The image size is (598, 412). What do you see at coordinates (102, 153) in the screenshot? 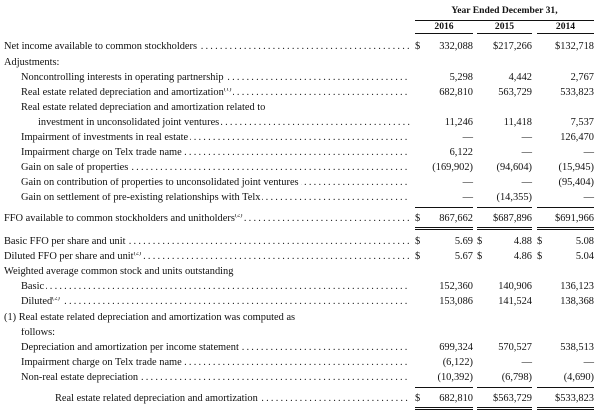
I see `row-label: Impairment charge on Telx trade name` at bounding box center [102, 153].